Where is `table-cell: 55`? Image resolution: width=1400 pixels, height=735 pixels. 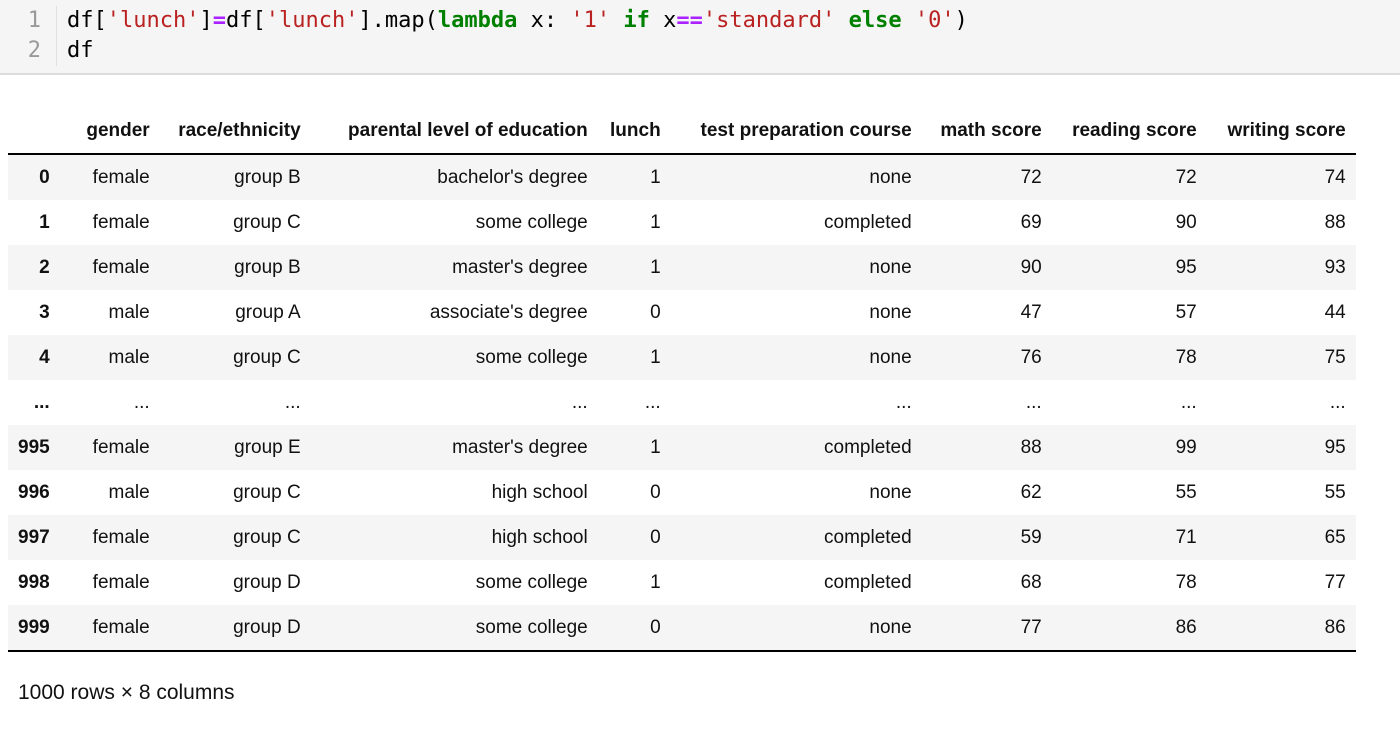 table-cell: 55 is located at coordinates (1335, 492).